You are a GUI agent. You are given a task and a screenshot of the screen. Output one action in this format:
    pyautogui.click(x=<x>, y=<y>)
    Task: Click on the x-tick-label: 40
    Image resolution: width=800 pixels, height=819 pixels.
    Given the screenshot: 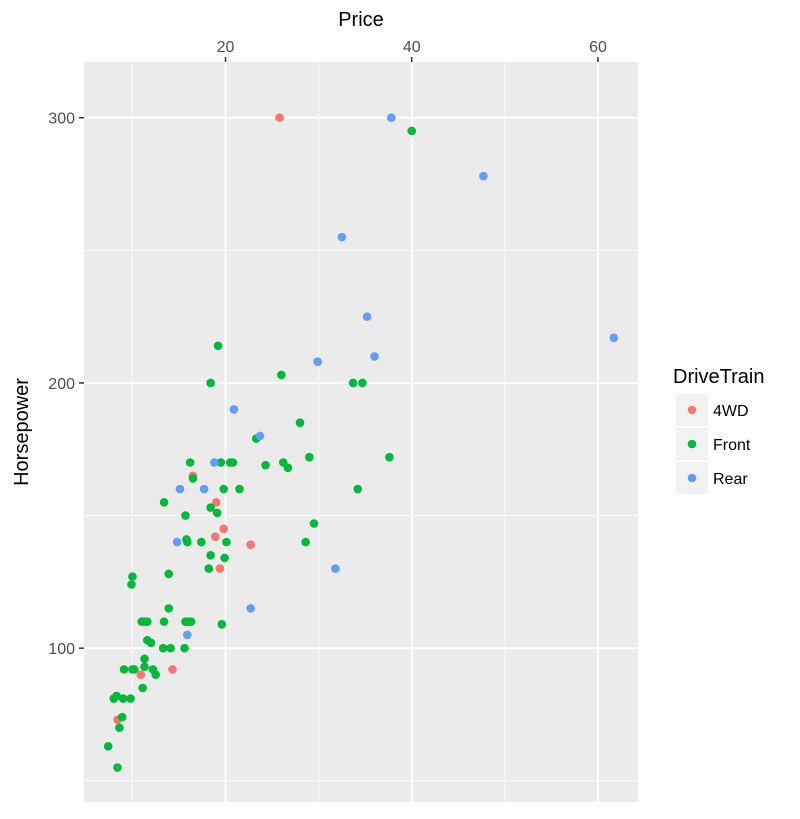 What is the action you would take?
    pyautogui.click(x=412, y=47)
    